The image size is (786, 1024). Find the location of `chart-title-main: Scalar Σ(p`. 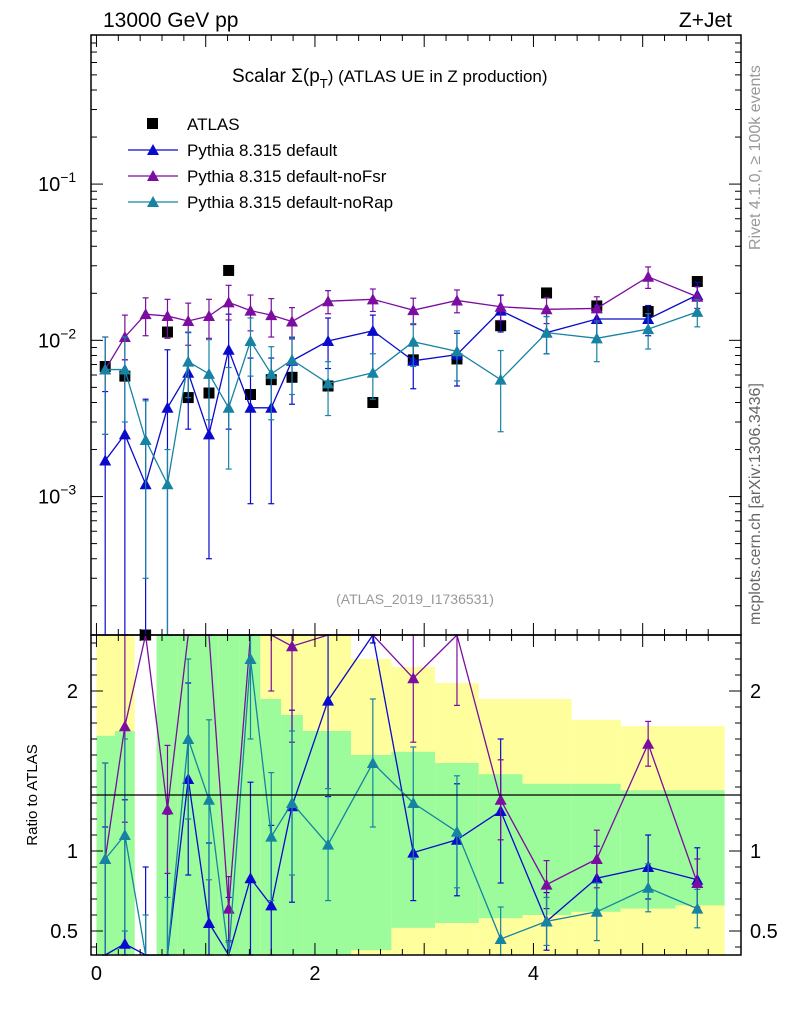

chart-title-main: Scalar Σ(p is located at coordinates (276, 76).